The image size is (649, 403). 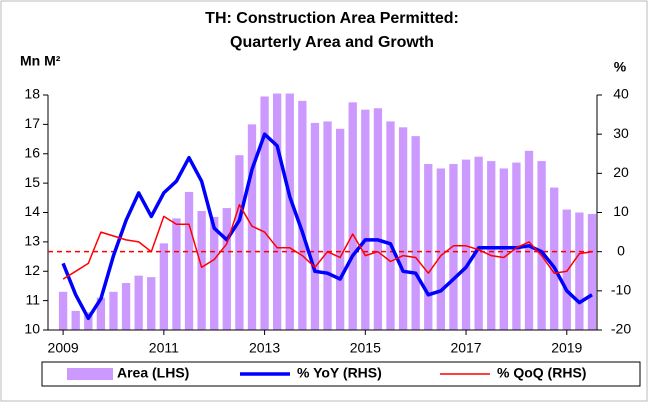 What do you see at coordinates (332, 42) in the screenshot?
I see `chart-title: Quarterly Area and Growth` at bounding box center [332, 42].